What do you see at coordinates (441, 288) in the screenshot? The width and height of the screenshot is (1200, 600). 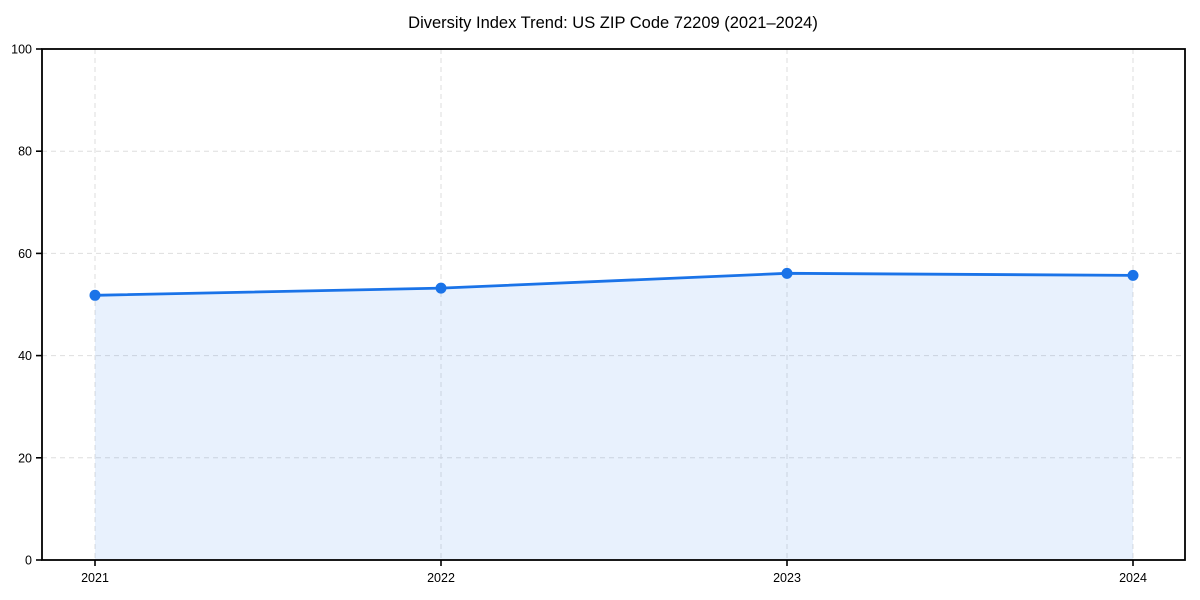 I see `data-point-2022` at bounding box center [441, 288].